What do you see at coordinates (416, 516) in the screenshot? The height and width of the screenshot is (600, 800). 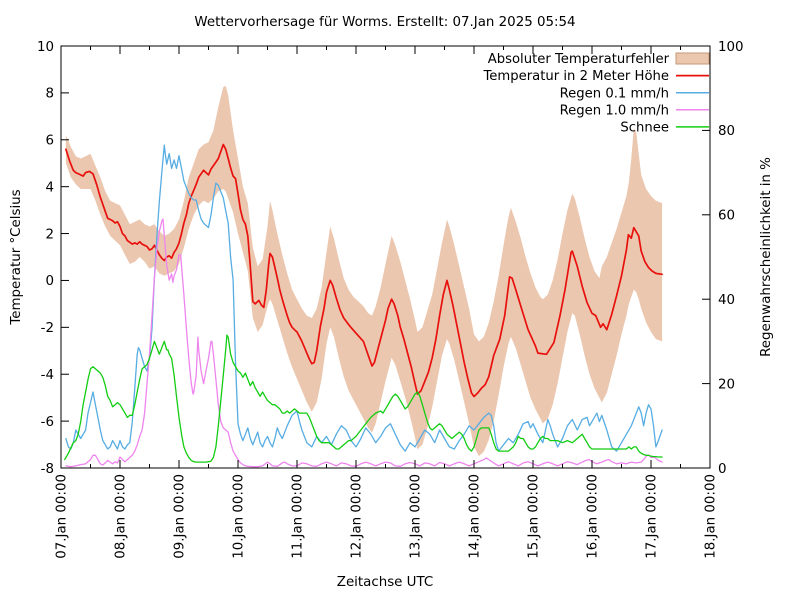 I see `x-tick-label: 13.Jan 00:00` at bounding box center [416, 516].